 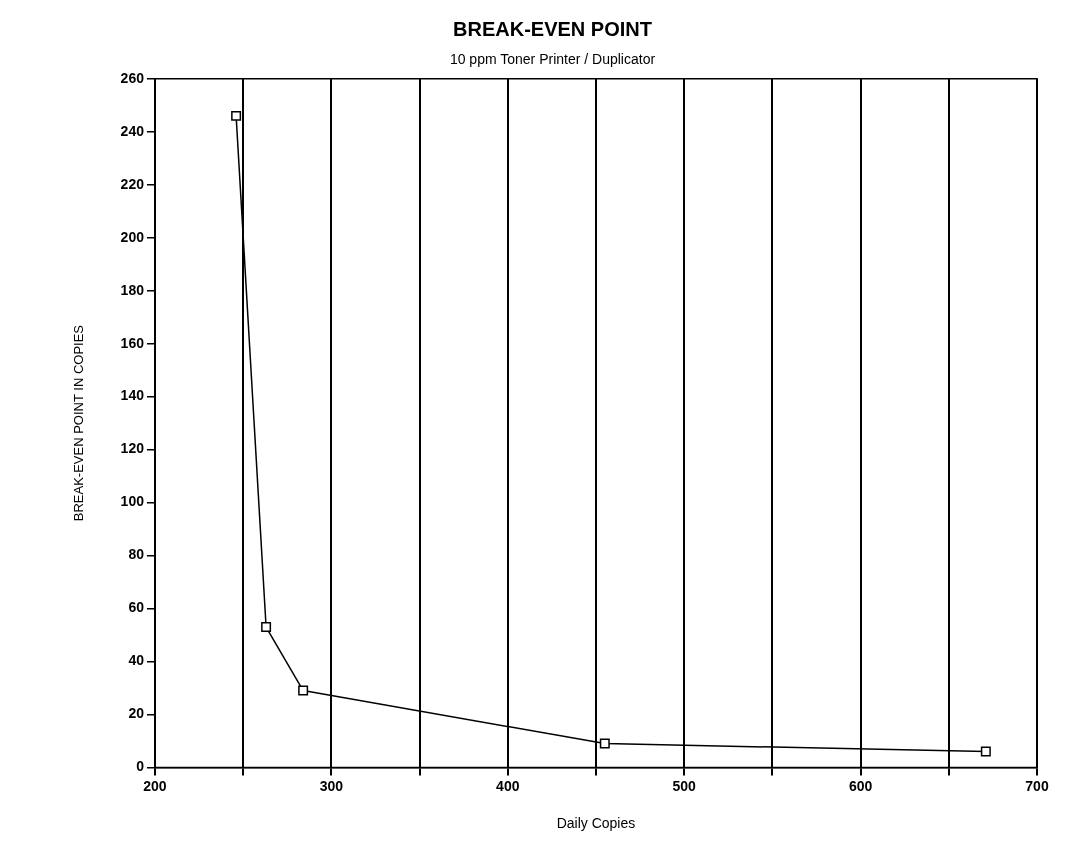 I want to click on y-tick-label: 40, so click(x=136, y=660).